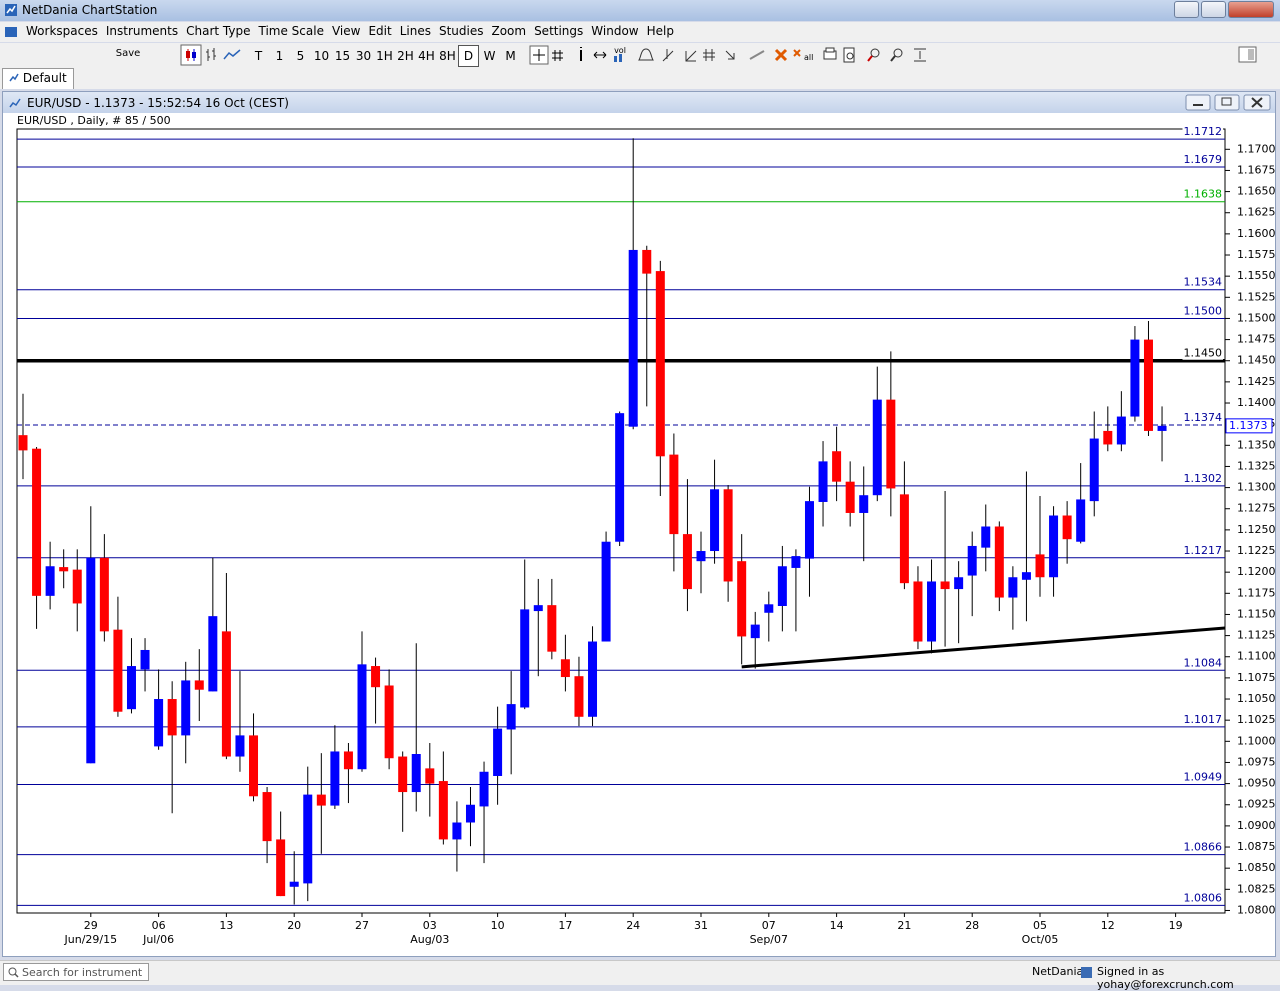  Describe the element at coordinates (1186, 9) in the screenshot. I see `minimize-button` at that location.